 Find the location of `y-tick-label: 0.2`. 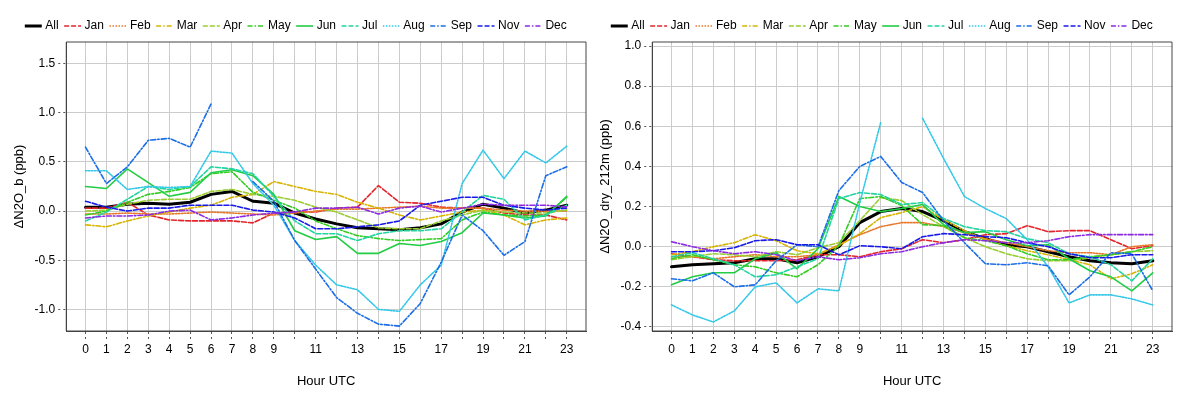

y-tick-label: 0.2 is located at coordinates (633, 205).